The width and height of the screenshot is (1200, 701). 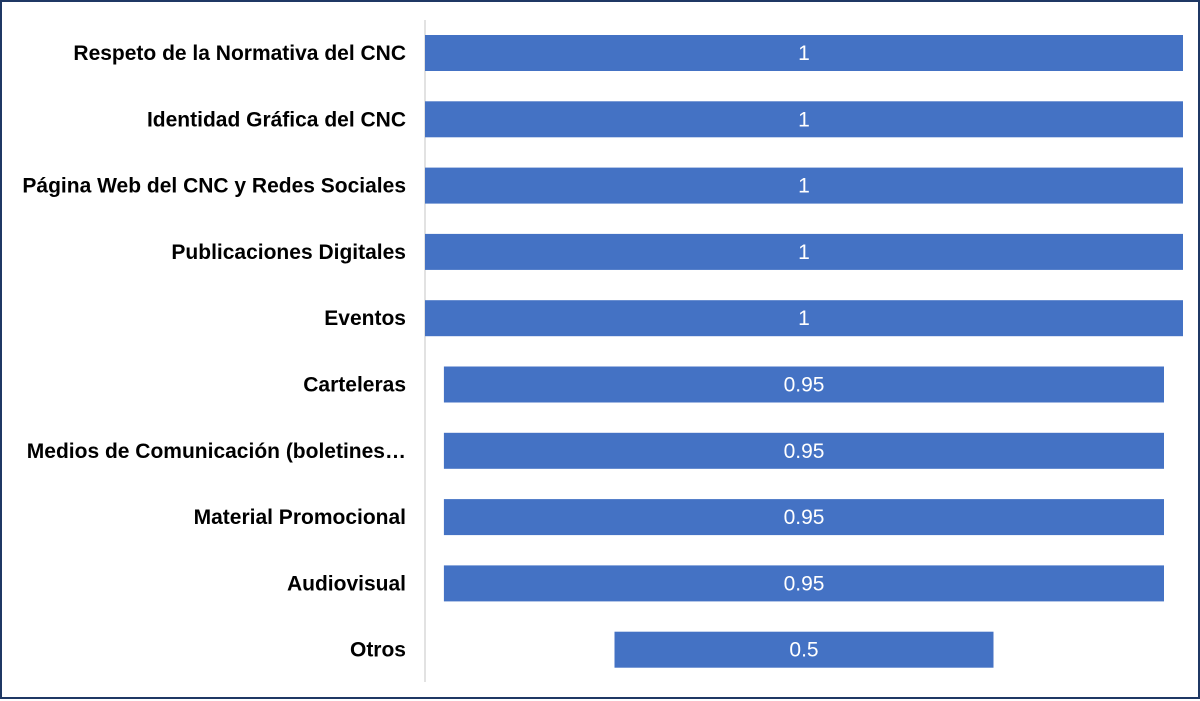 I want to click on category-label: Material Promocional, so click(x=300, y=517).